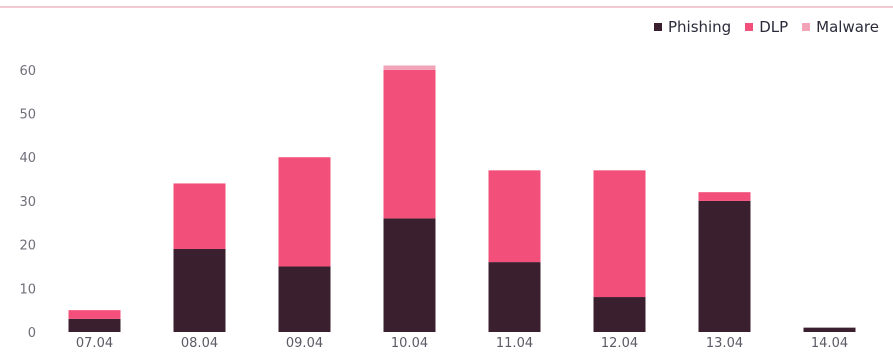 This screenshot has width=893, height=352. I want to click on x-tick-label: 07.04, so click(94, 343).